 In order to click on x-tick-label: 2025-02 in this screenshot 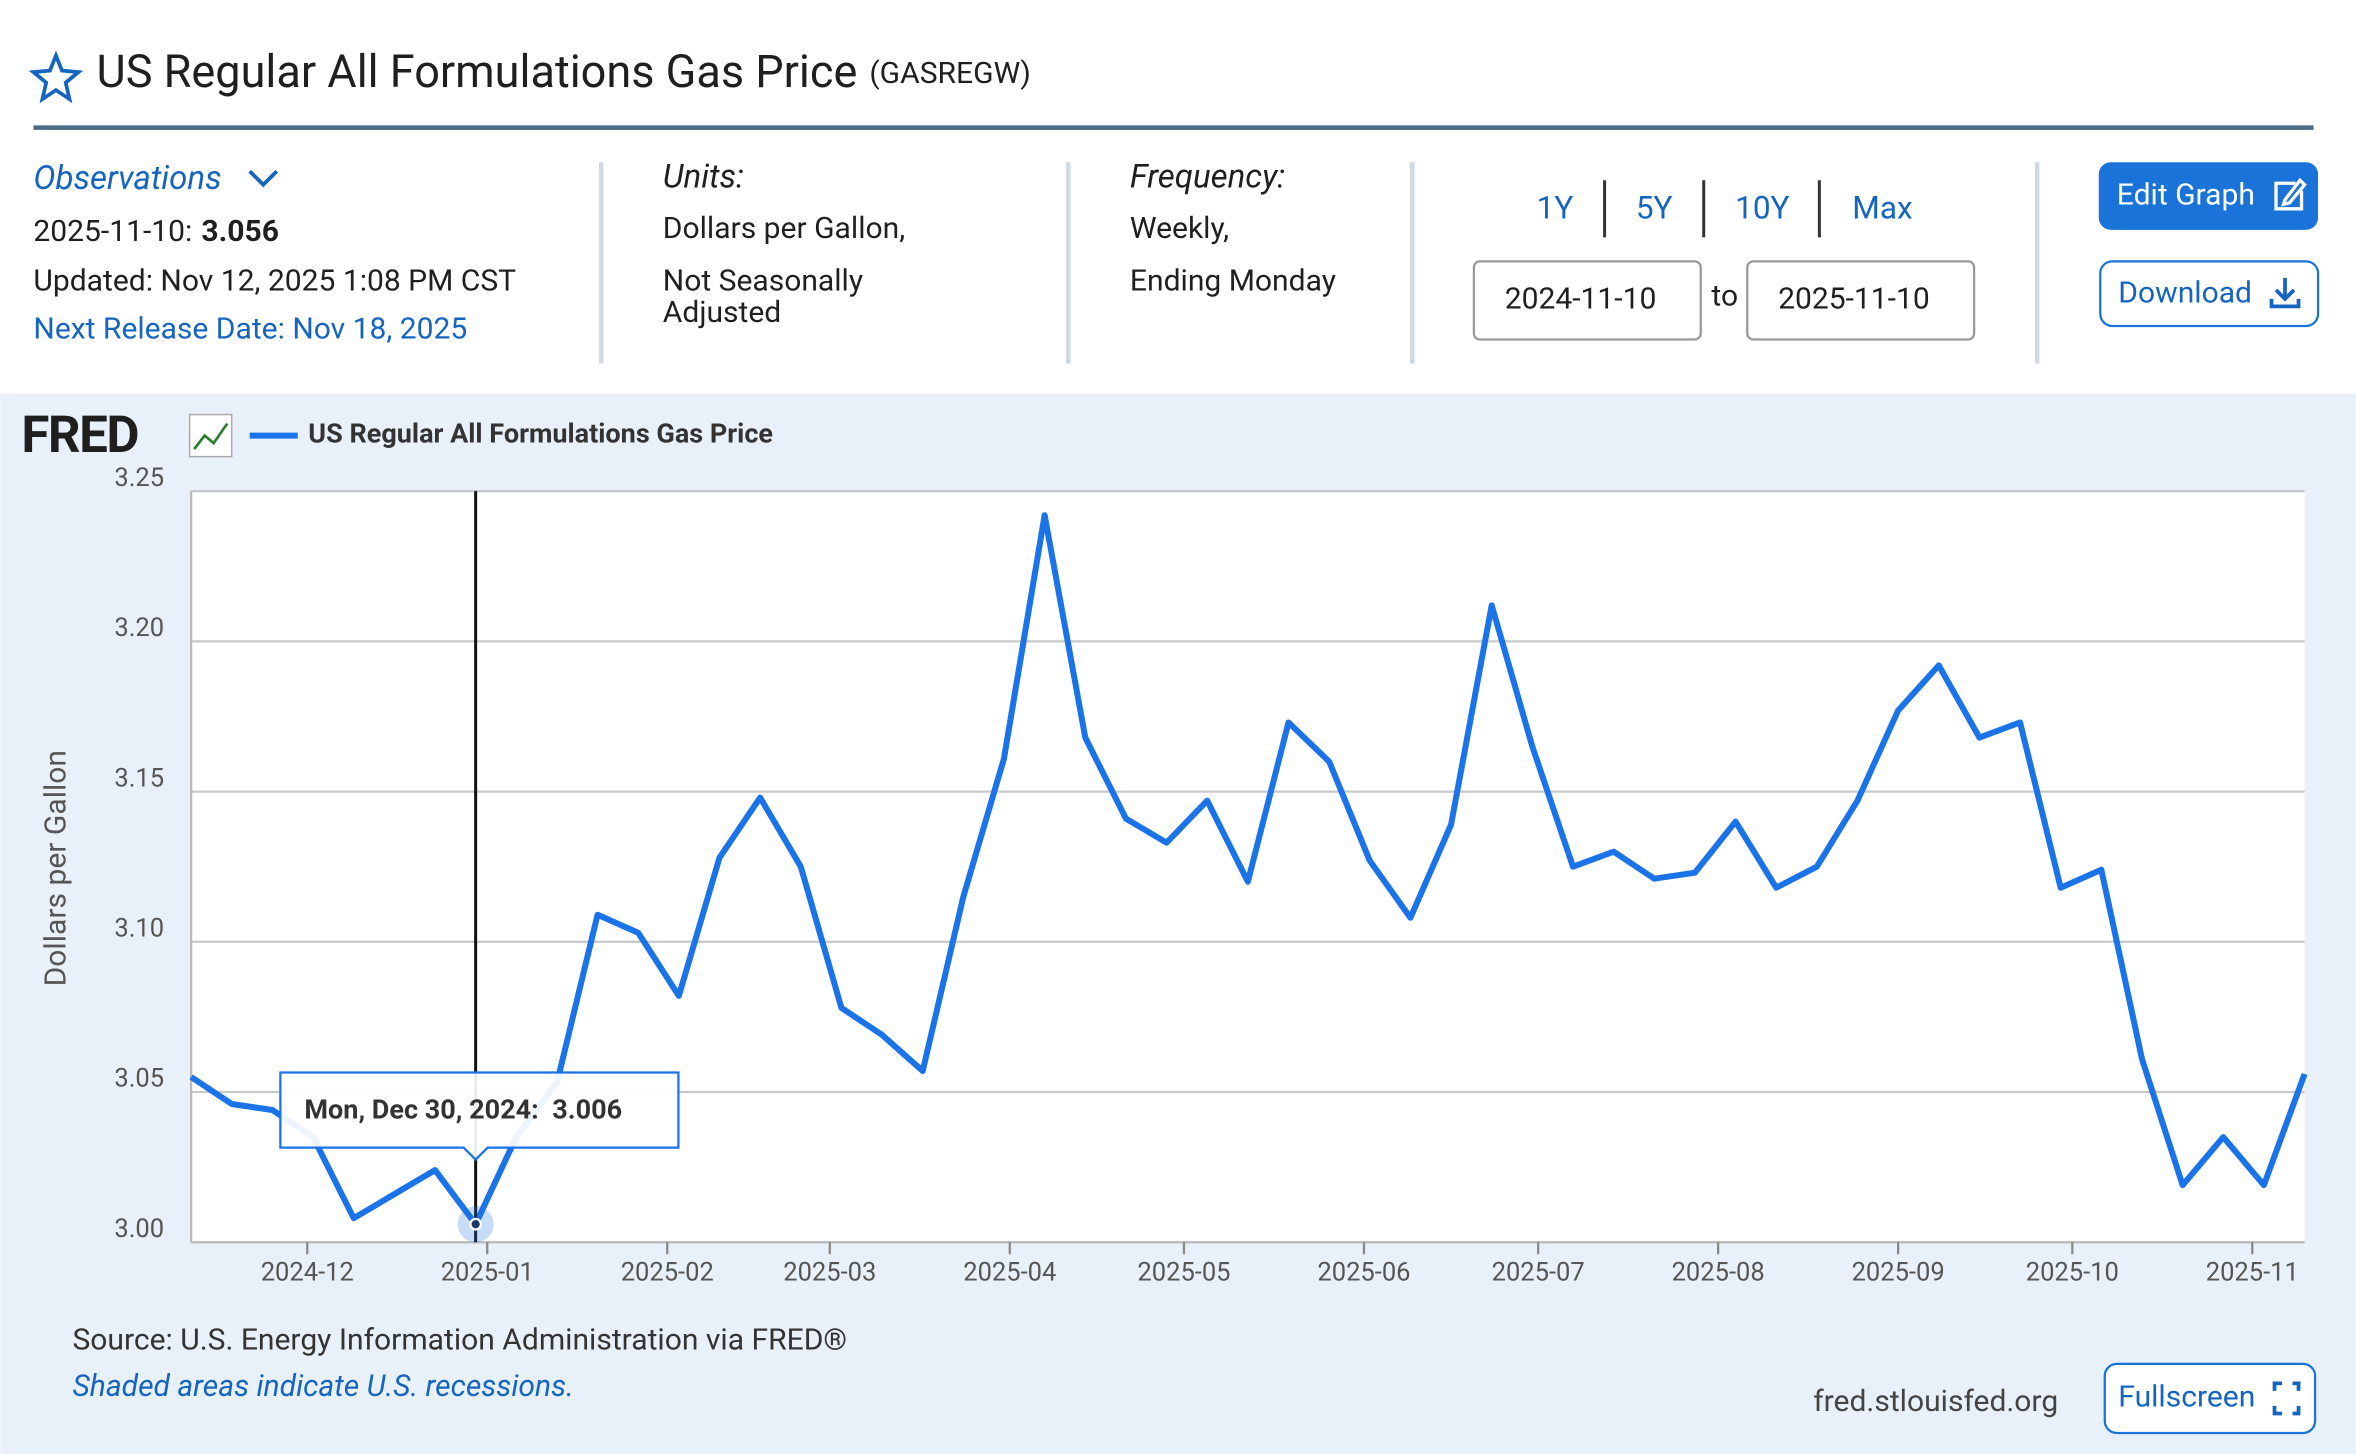, I will do `click(667, 1273)`.